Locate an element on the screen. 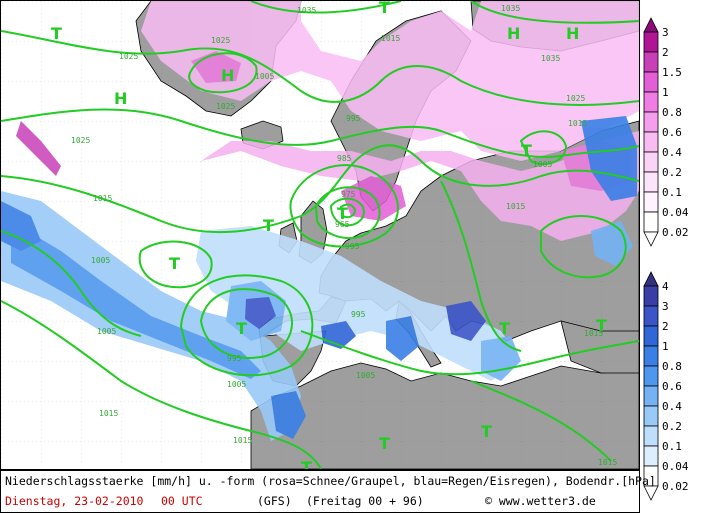  rain-band-inner is located at coordinates (136, 300).